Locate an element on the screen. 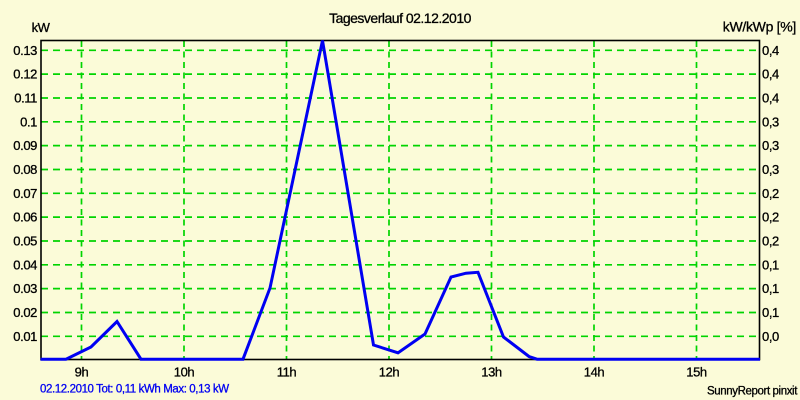 The height and width of the screenshot is (400, 800). svg-text: 11h is located at coordinates (287, 372).